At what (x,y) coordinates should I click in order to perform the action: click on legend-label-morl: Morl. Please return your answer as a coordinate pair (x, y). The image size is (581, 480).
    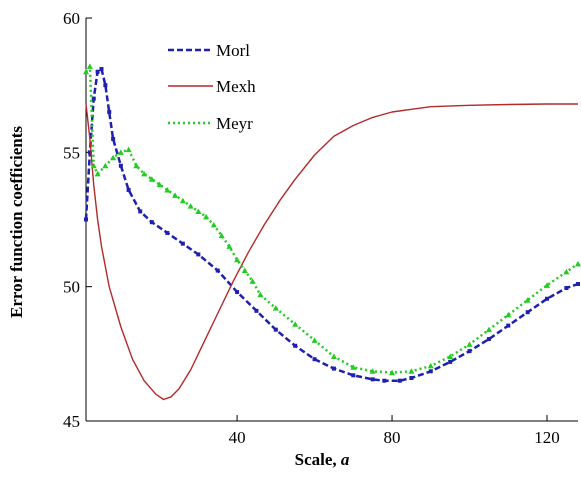
    Looking at the image, I should click on (233, 50).